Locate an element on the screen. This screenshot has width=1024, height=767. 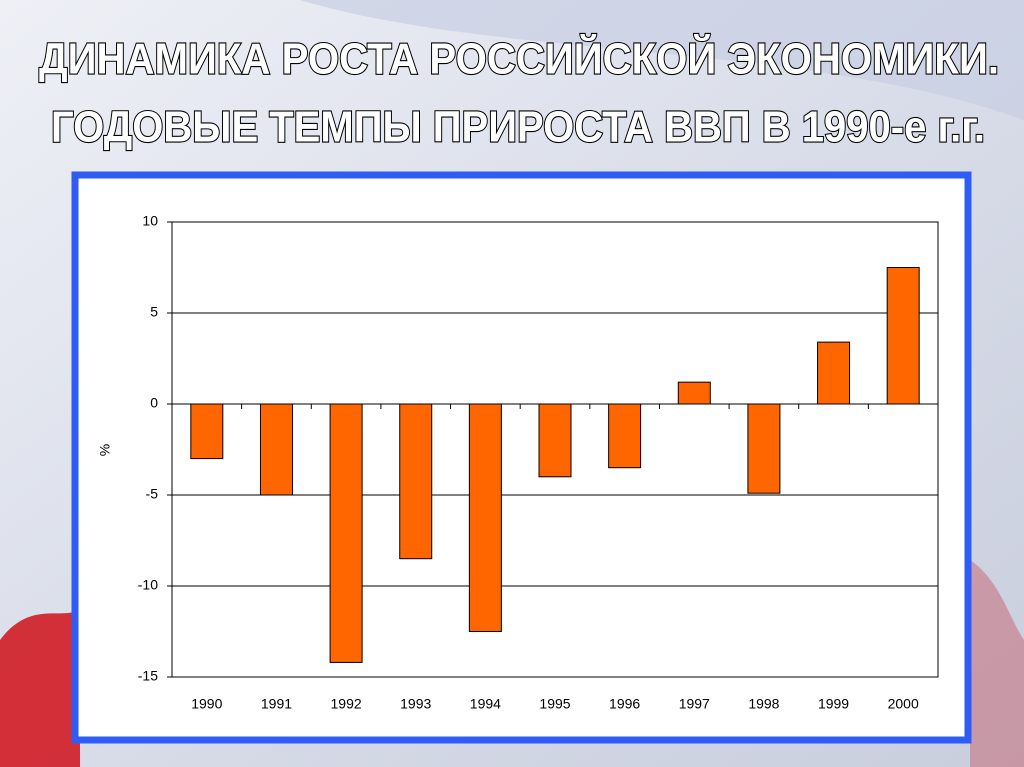
x-tick-label: 1999 is located at coordinates (833, 704).